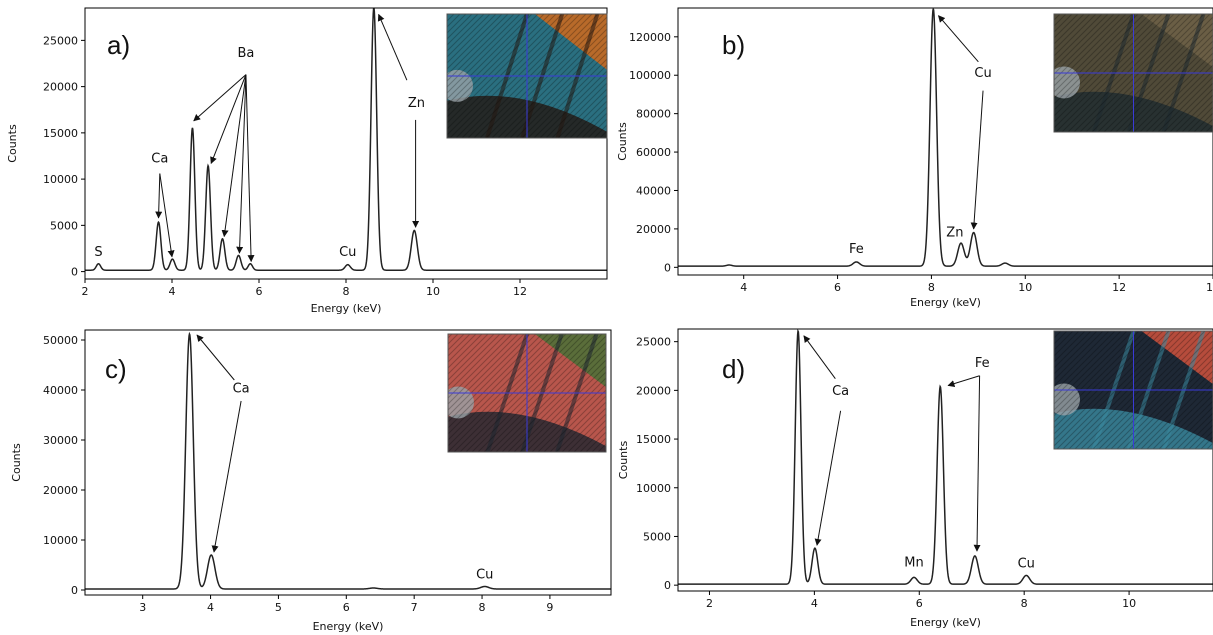 The image size is (1213, 635). What do you see at coordinates (278, 607) in the screenshot?
I see `x-tick-label: 5` at bounding box center [278, 607].